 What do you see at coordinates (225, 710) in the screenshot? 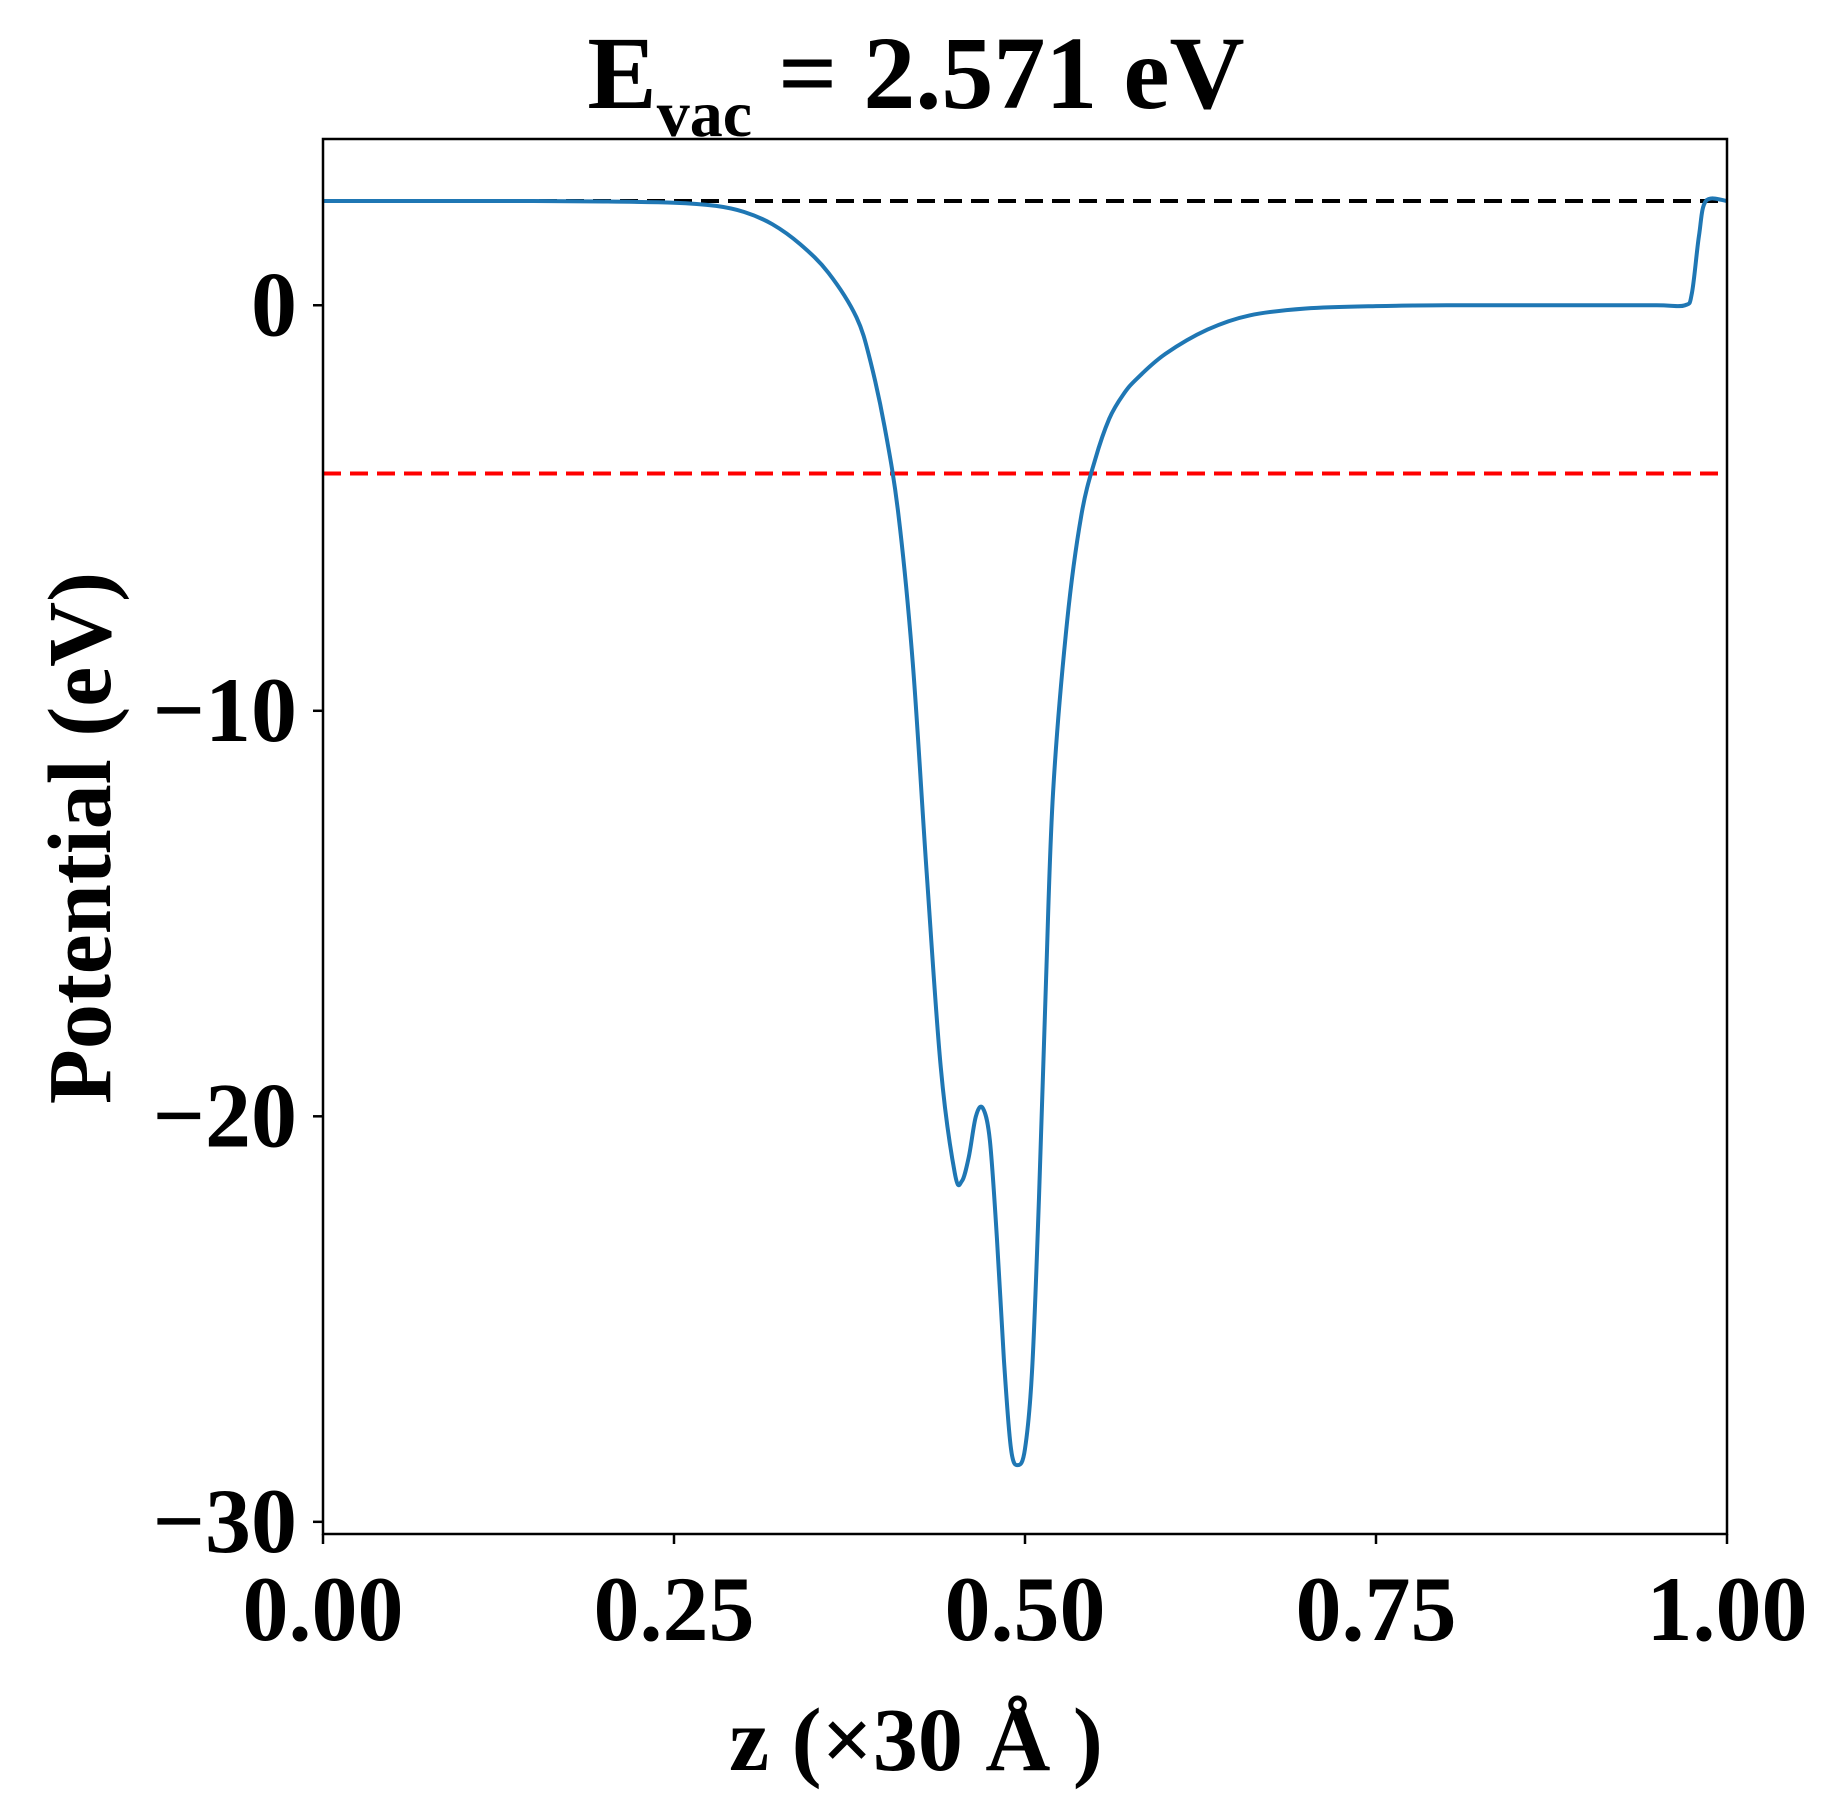
I see `y-tick-label-1: −10` at bounding box center [225, 710].